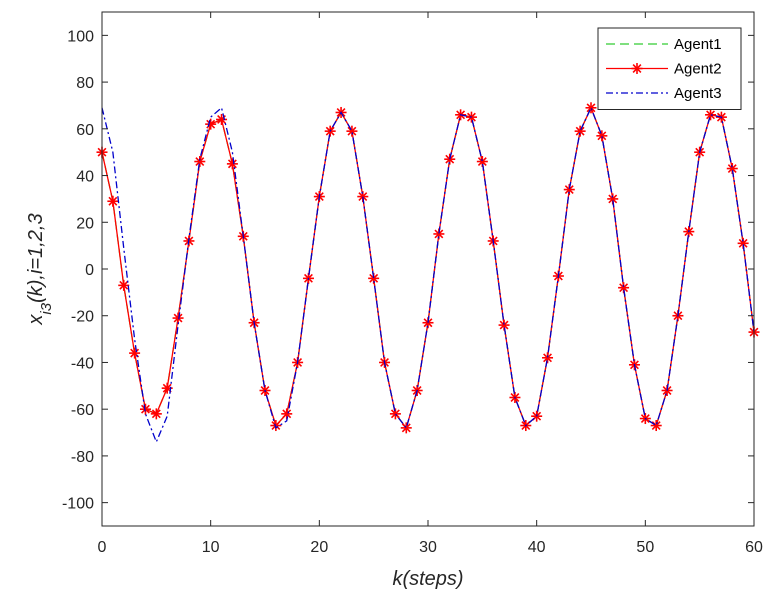  Describe the element at coordinates (40, 269) in the screenshot. I see `y-axis-label: xi3(k),i=1,2,3` at that location.